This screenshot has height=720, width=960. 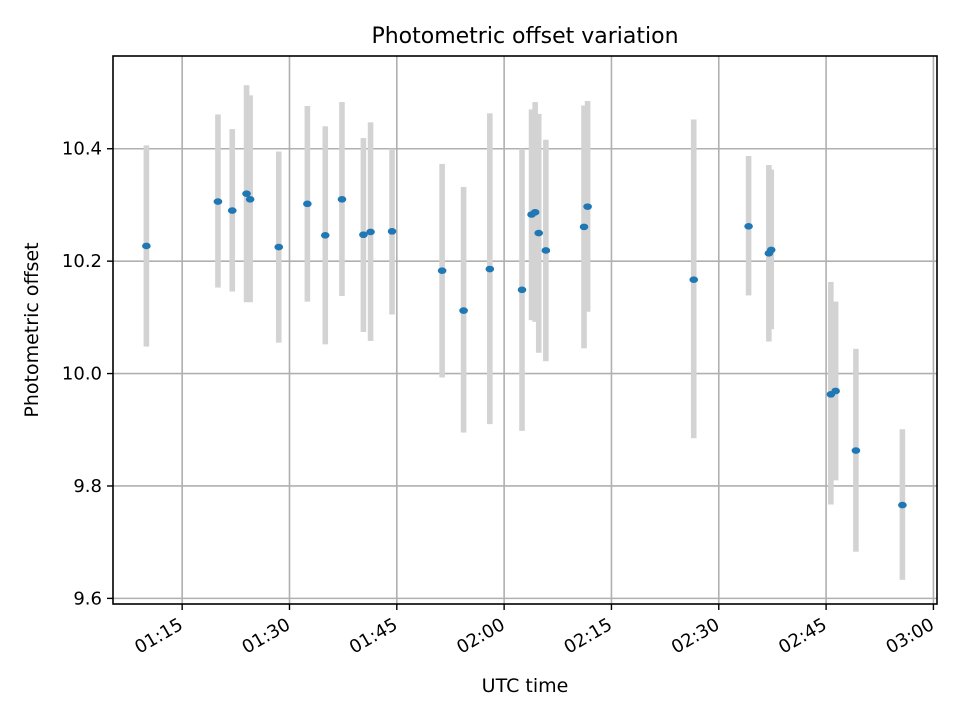 What do you see at coordinates (82, 374) in the screenshot?
I see `y-tick-label: 10.0` at bounding box center [82, 374].